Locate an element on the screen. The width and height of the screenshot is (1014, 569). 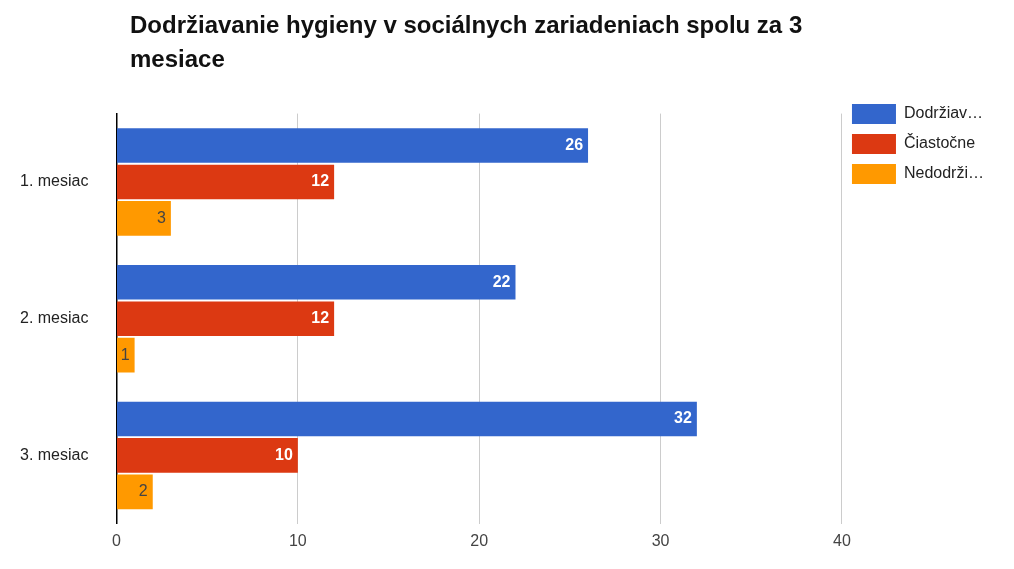
data-label: 26 is located at coordinates (574, 144).